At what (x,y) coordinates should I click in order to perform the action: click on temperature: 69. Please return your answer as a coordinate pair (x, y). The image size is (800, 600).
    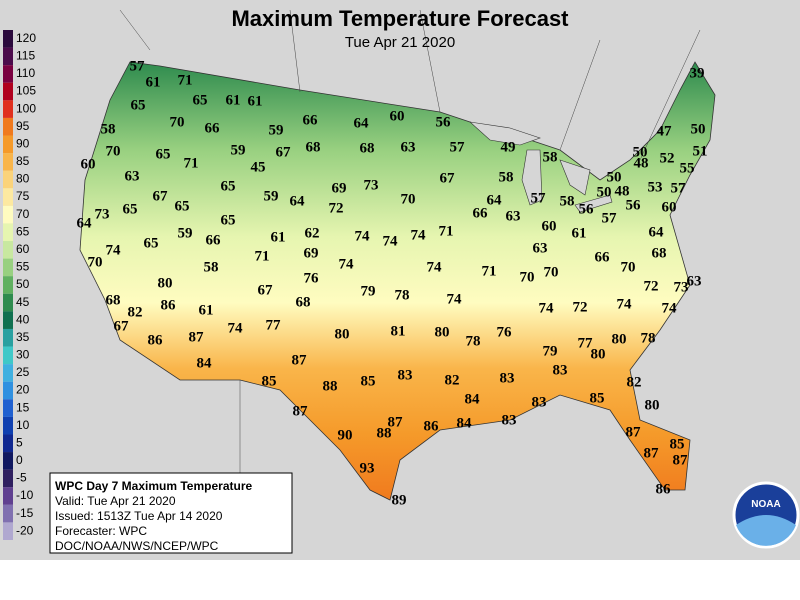
    Looking at the image, I should click on (311, 253).